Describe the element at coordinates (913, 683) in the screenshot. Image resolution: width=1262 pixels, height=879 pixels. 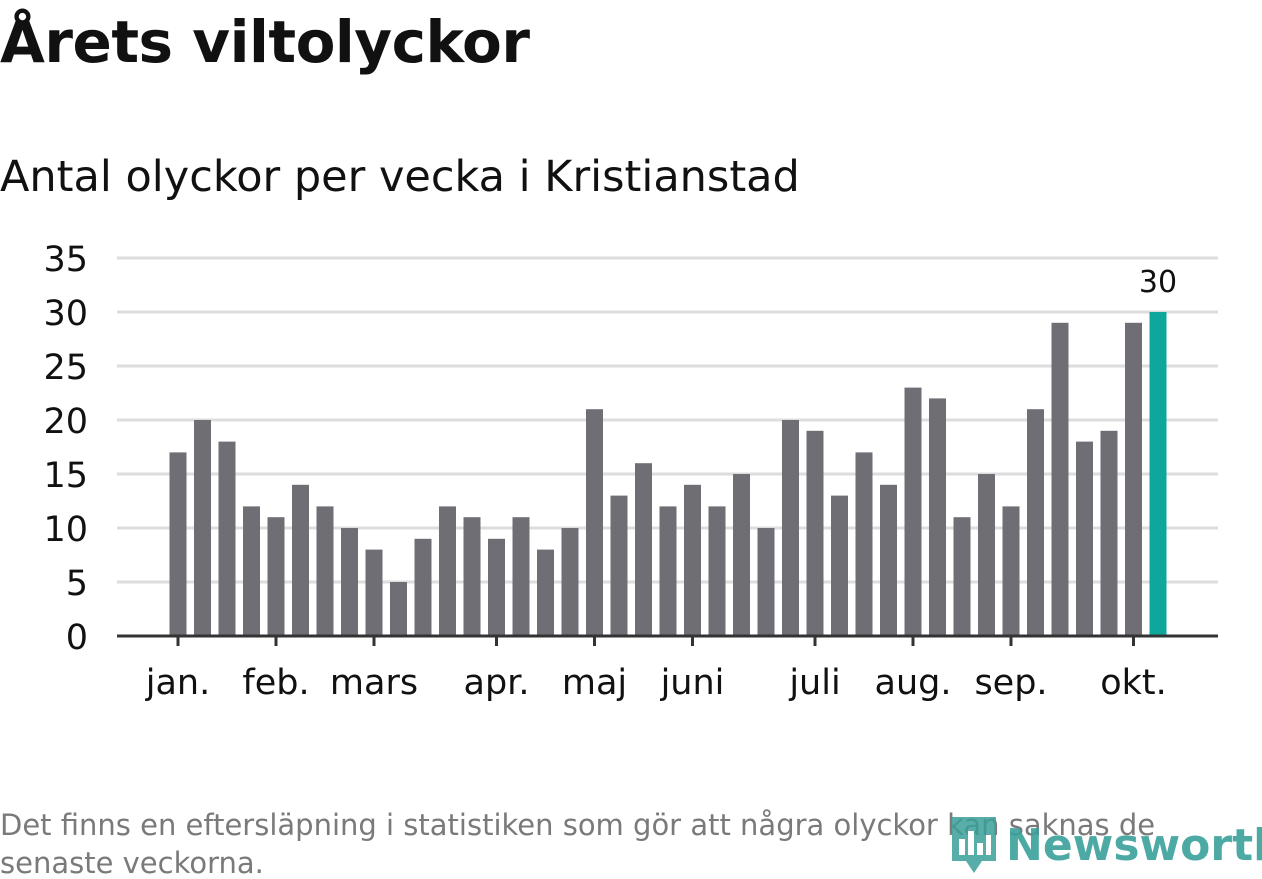
I see `x-tick-label: aug.` at that location.